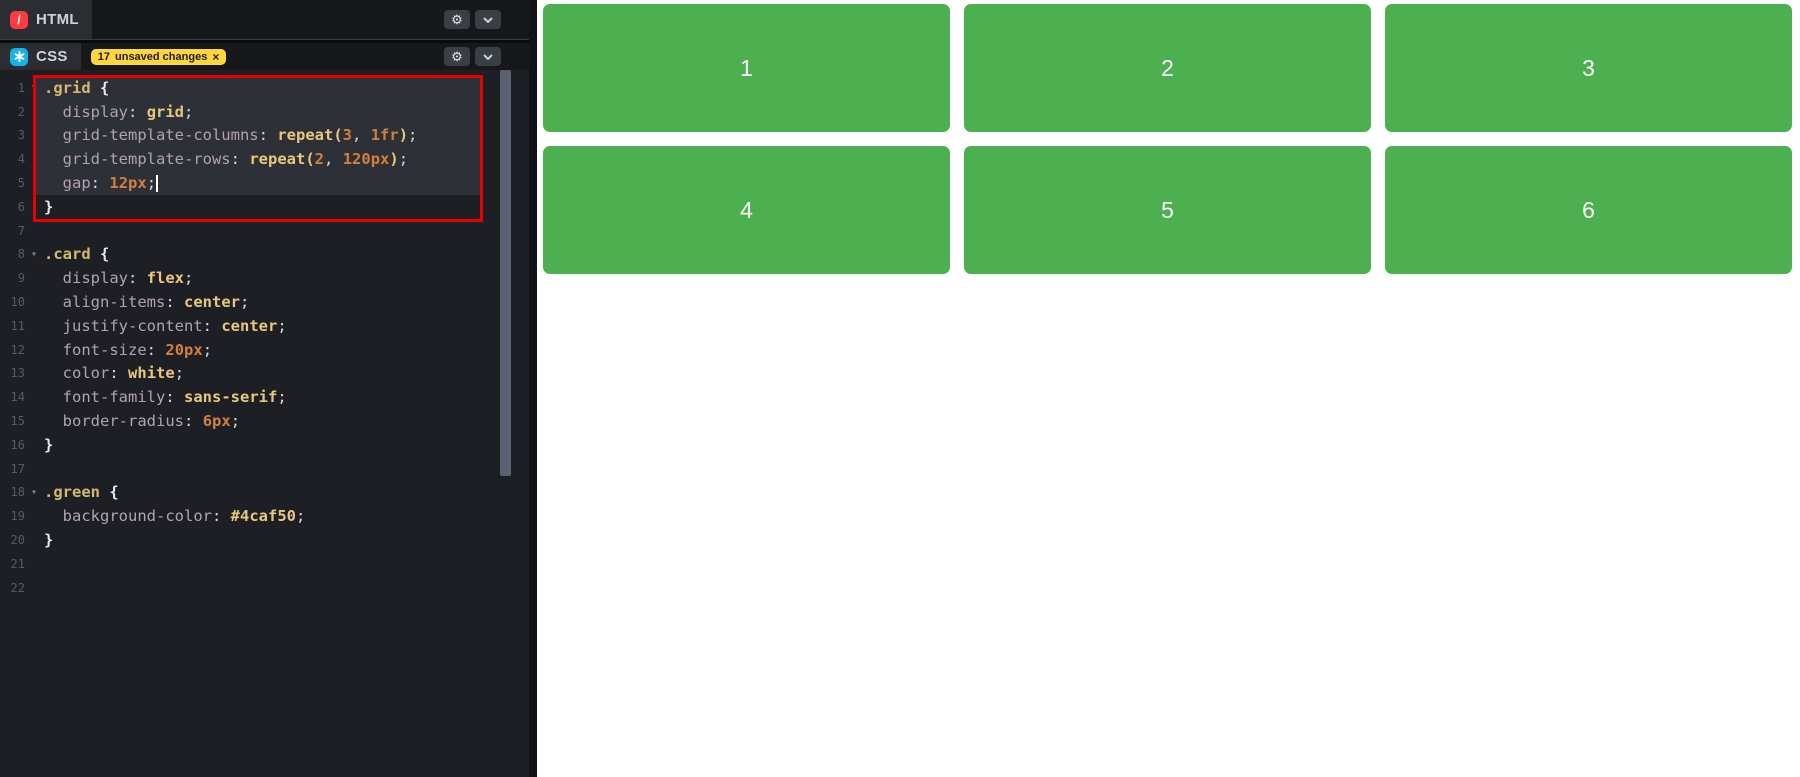 The image size is (1800, 777). What do you see at coordinates (533, 388) in the screenshot?
I see `editor-preview-resizer` at bounding box center [533, 388].